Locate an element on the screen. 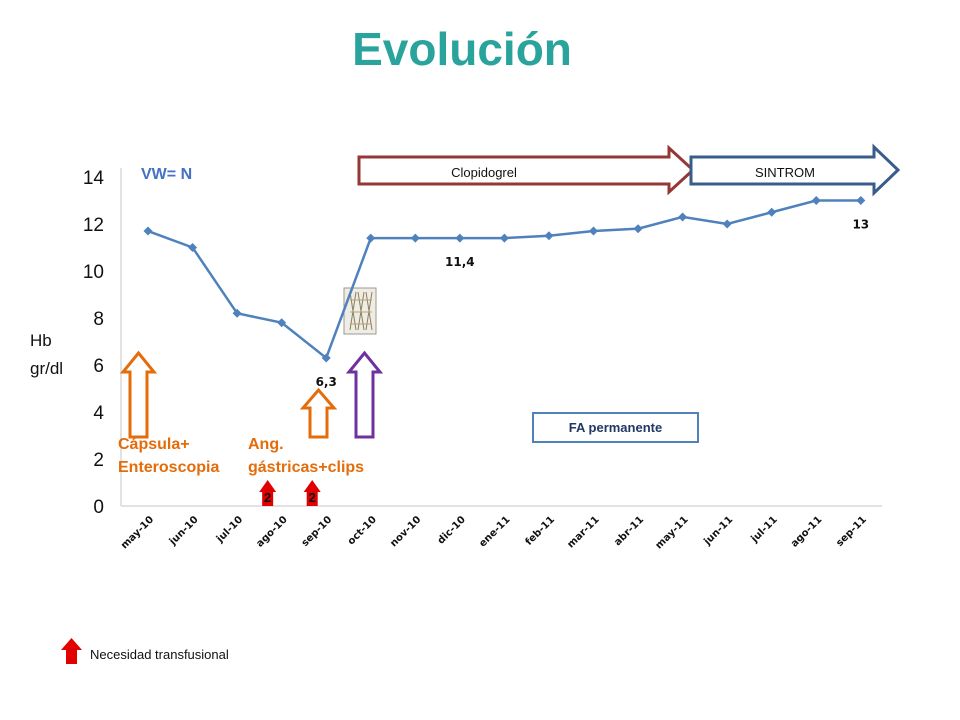  y-tick-label: 6 is located at coordinates (98, 366).